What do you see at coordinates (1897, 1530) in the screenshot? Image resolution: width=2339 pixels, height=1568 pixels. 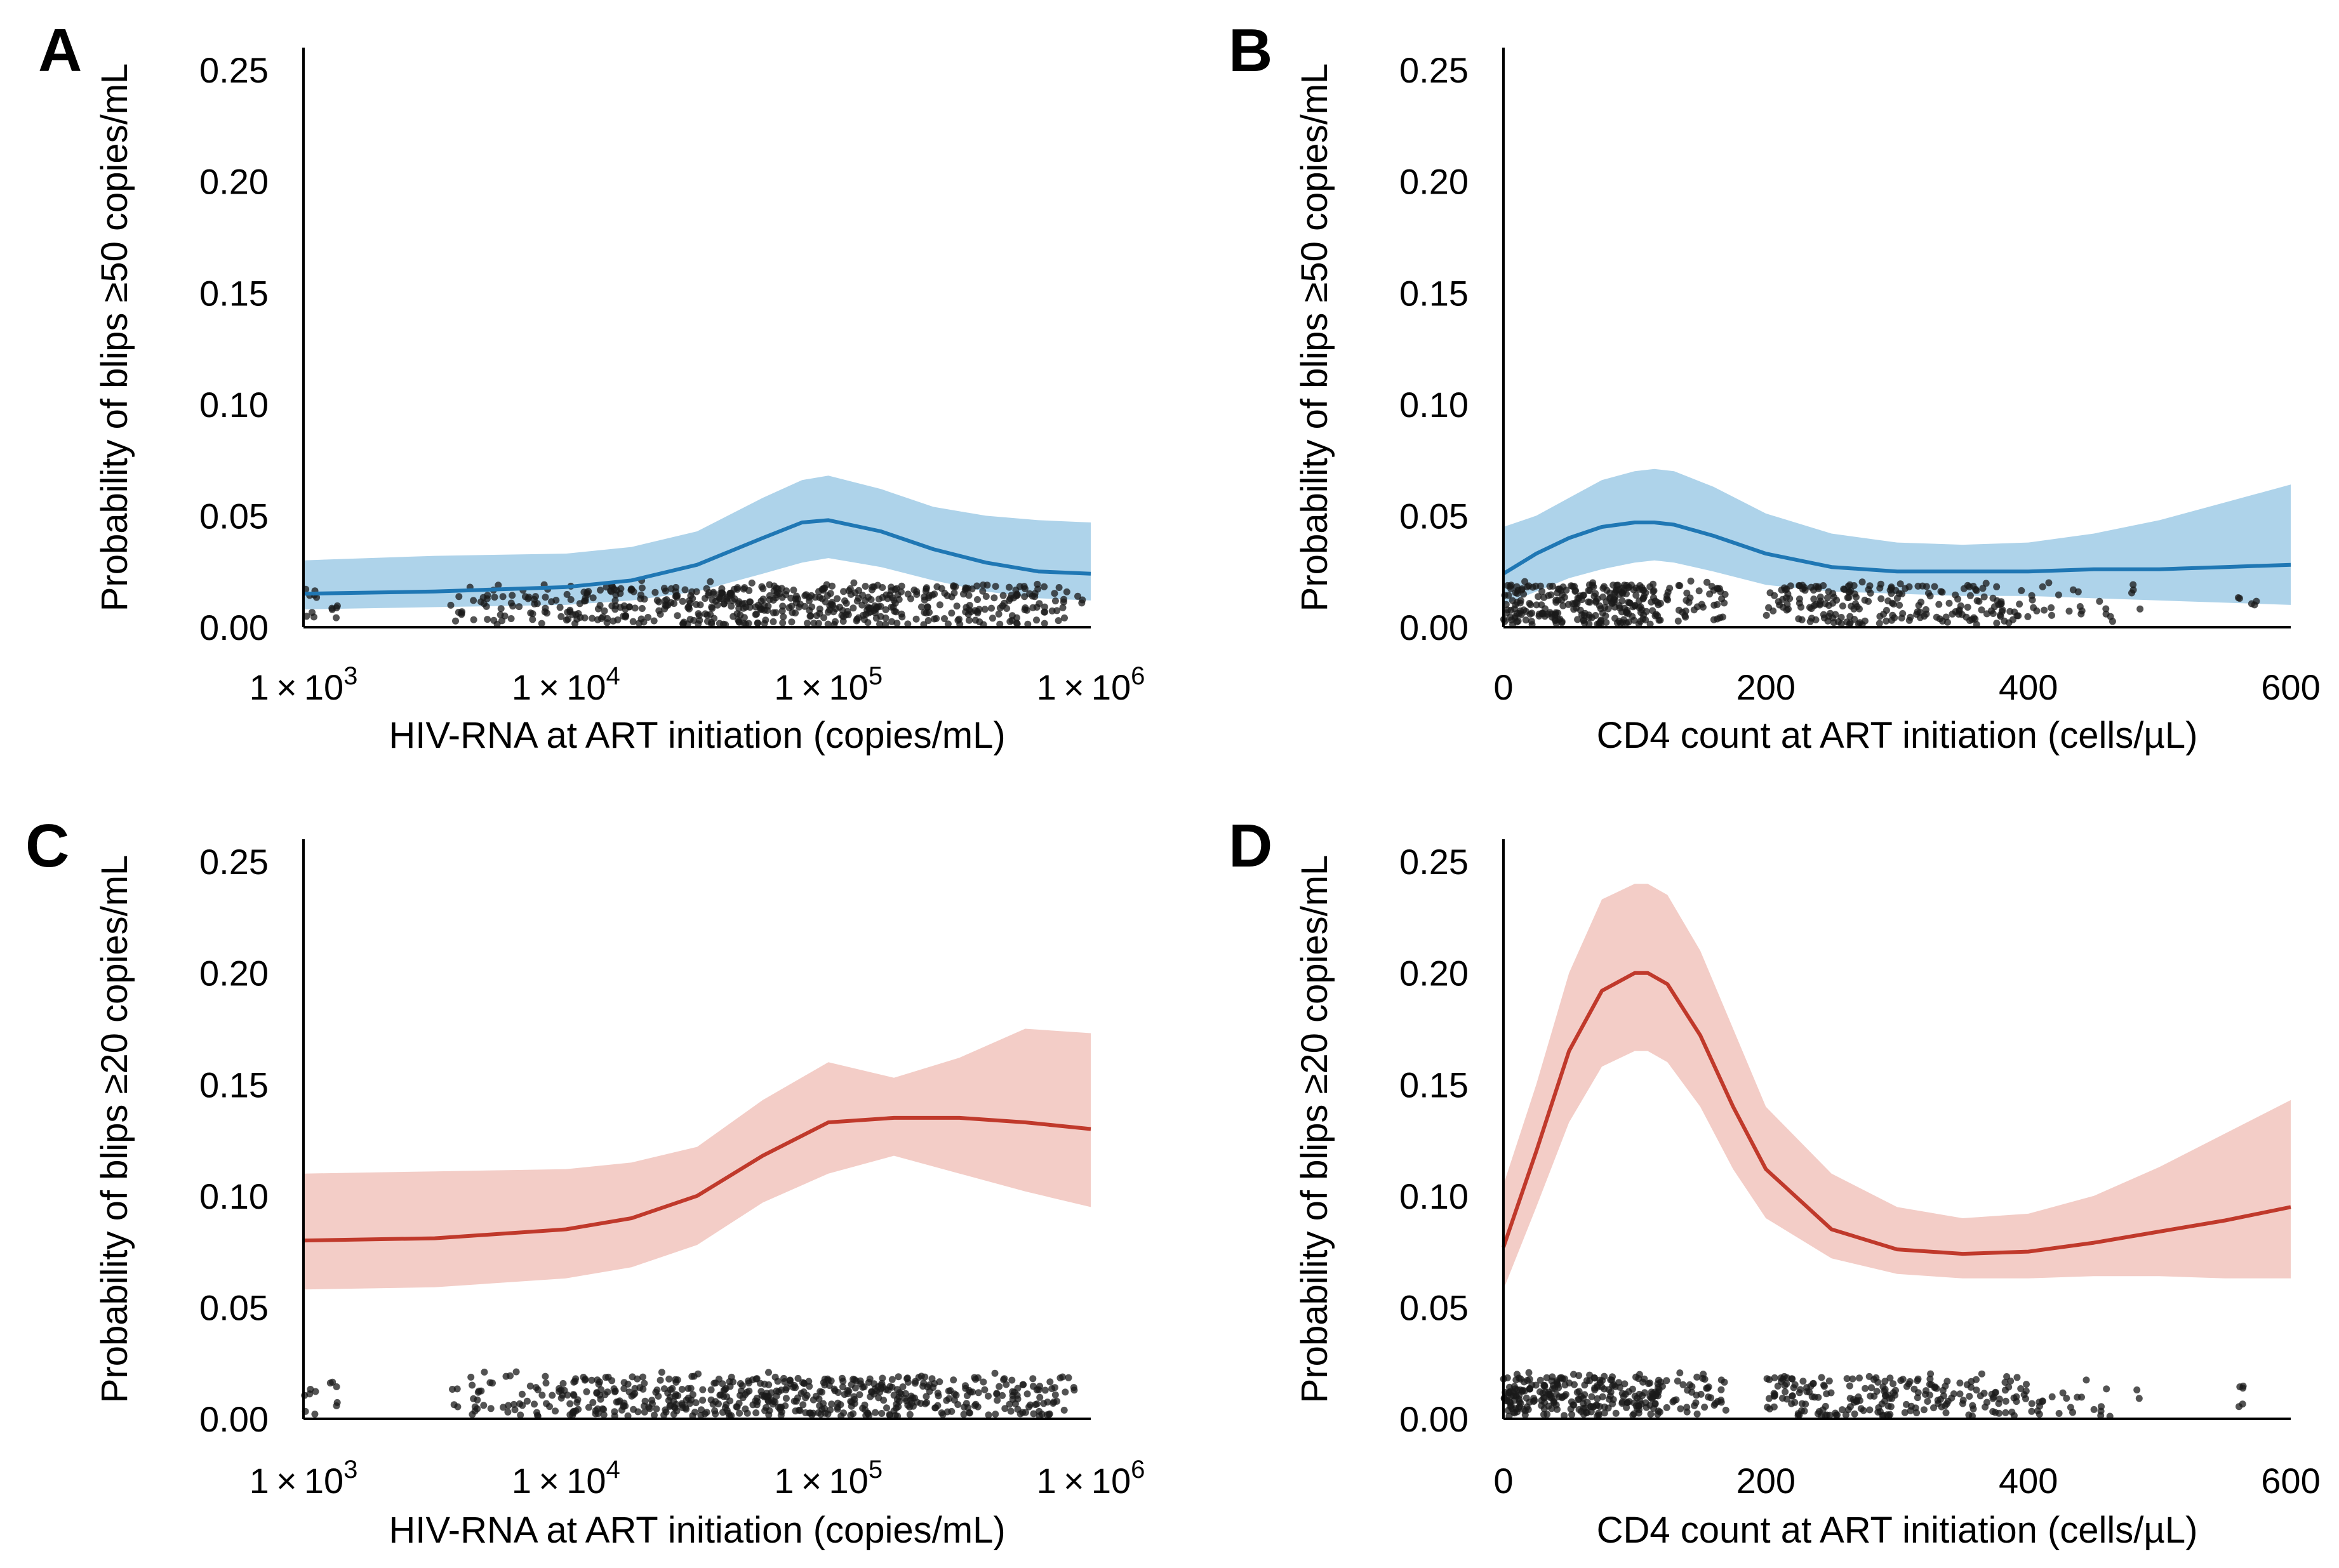 I see `x-axis-label: CD4 count at ART initiation (cells/µL)` at bounding box center [1897, 1530].